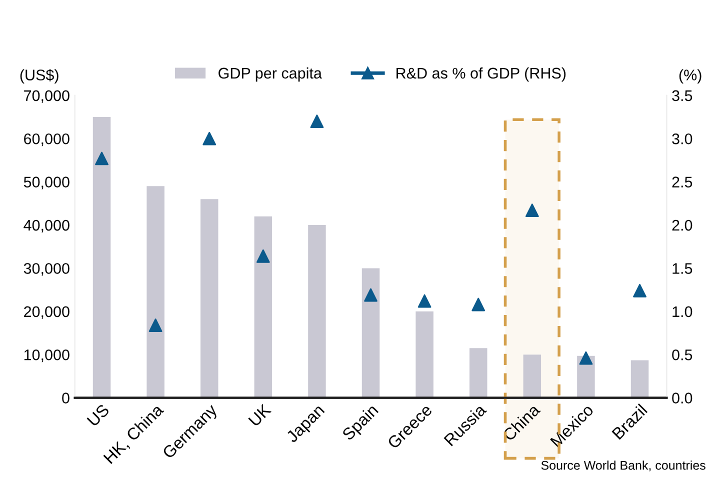 The width and height of the screenshot is (713, 477). What do you see at coordinates (47, 139) in the screenshot?
I see `y-tick-label: 60,000` at bounding box center [47, 139].